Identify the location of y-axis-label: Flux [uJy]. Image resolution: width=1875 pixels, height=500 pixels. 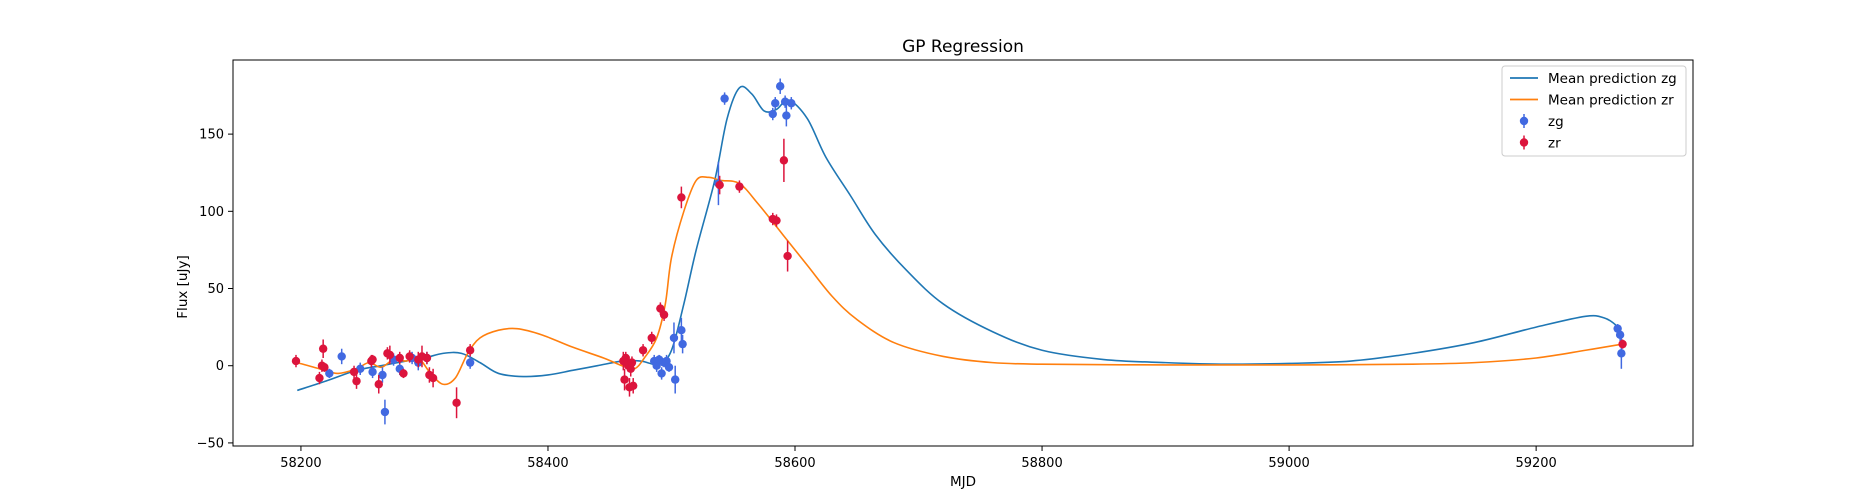
(183, 286).